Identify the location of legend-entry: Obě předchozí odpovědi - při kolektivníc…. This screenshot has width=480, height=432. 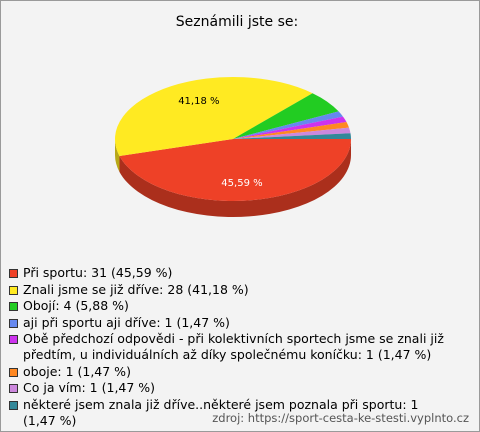
(239, 347).